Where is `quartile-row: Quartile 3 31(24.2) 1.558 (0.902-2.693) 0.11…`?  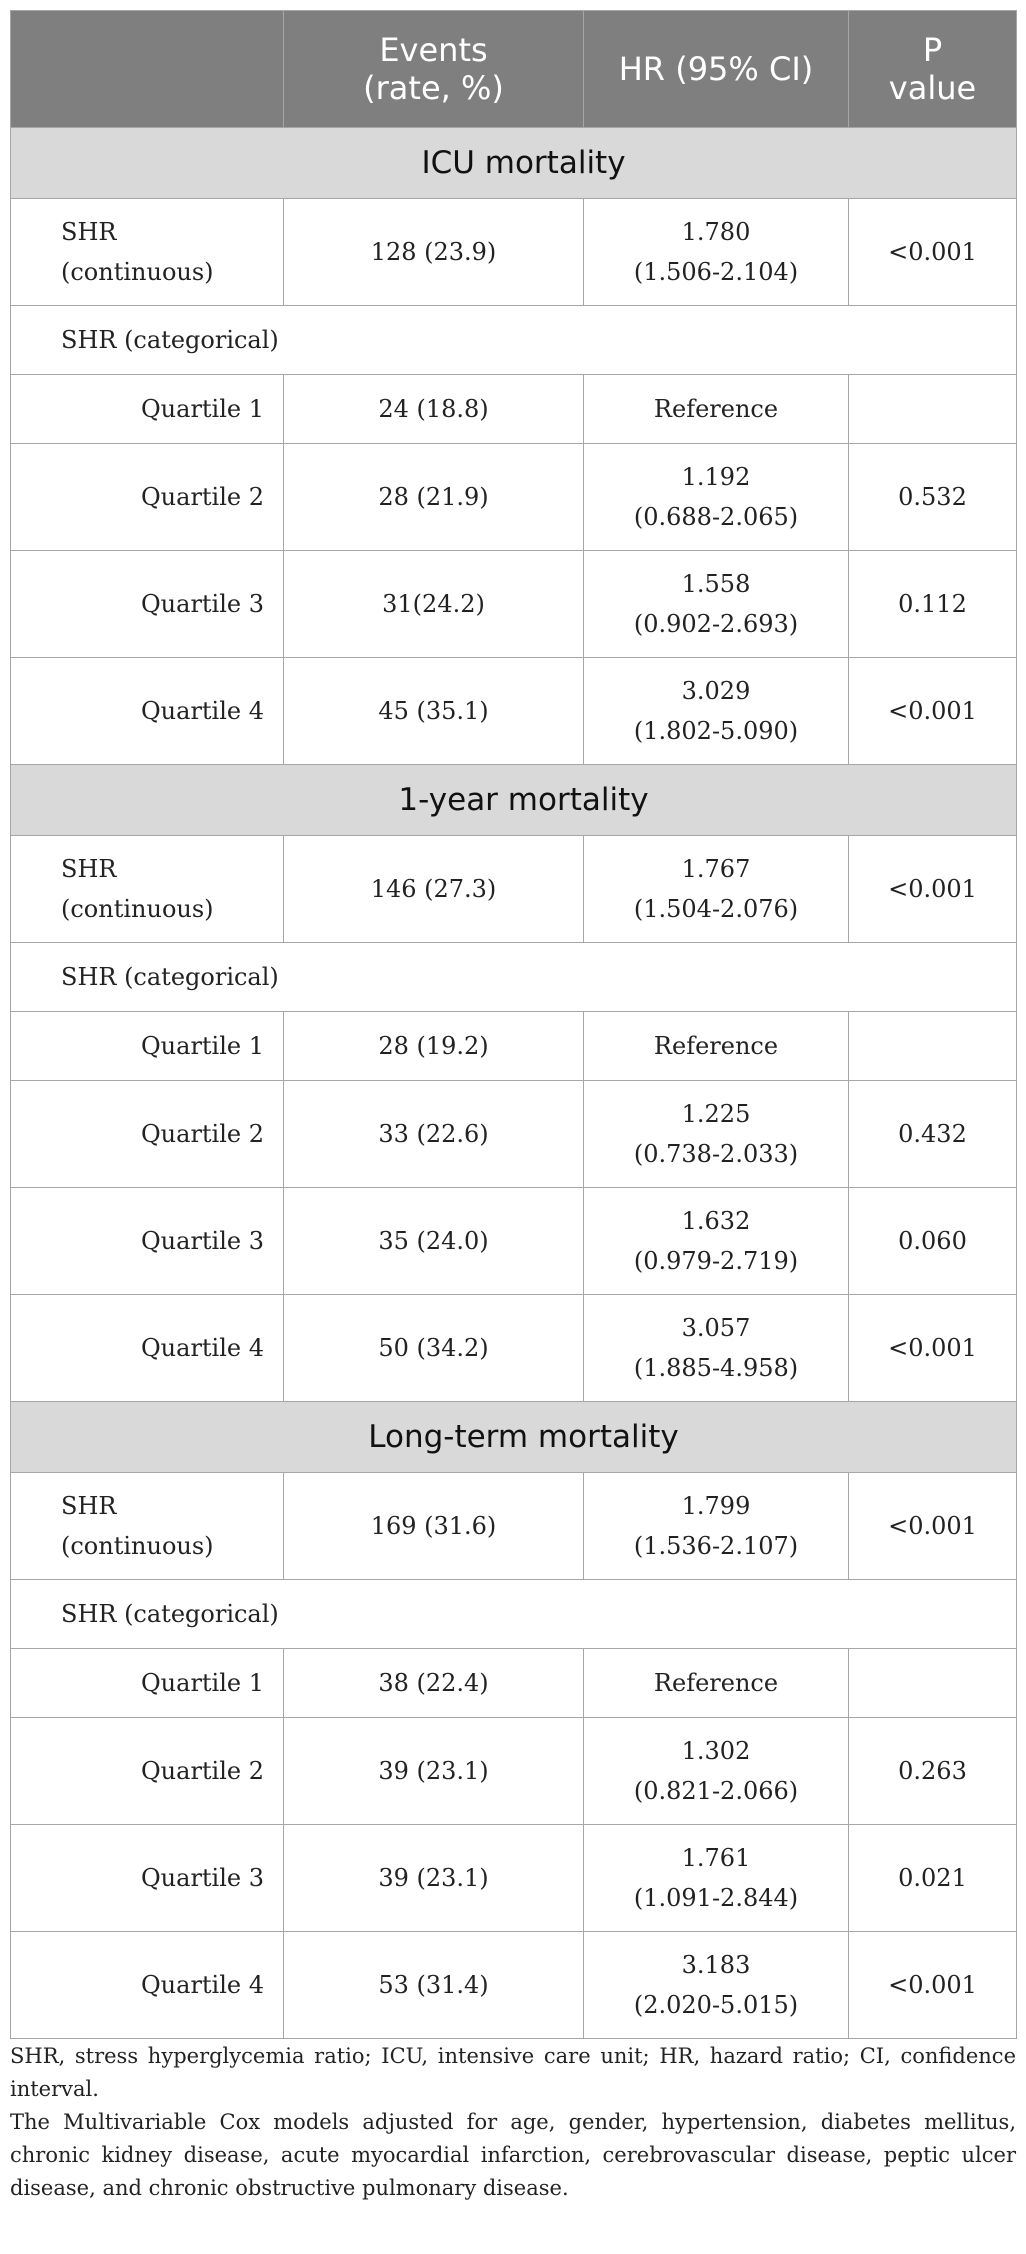
quartile-row: Quartile 3 31(24.2) 1.558 (0.902-2.693) 0.11… is located at coordinates (513, 604).